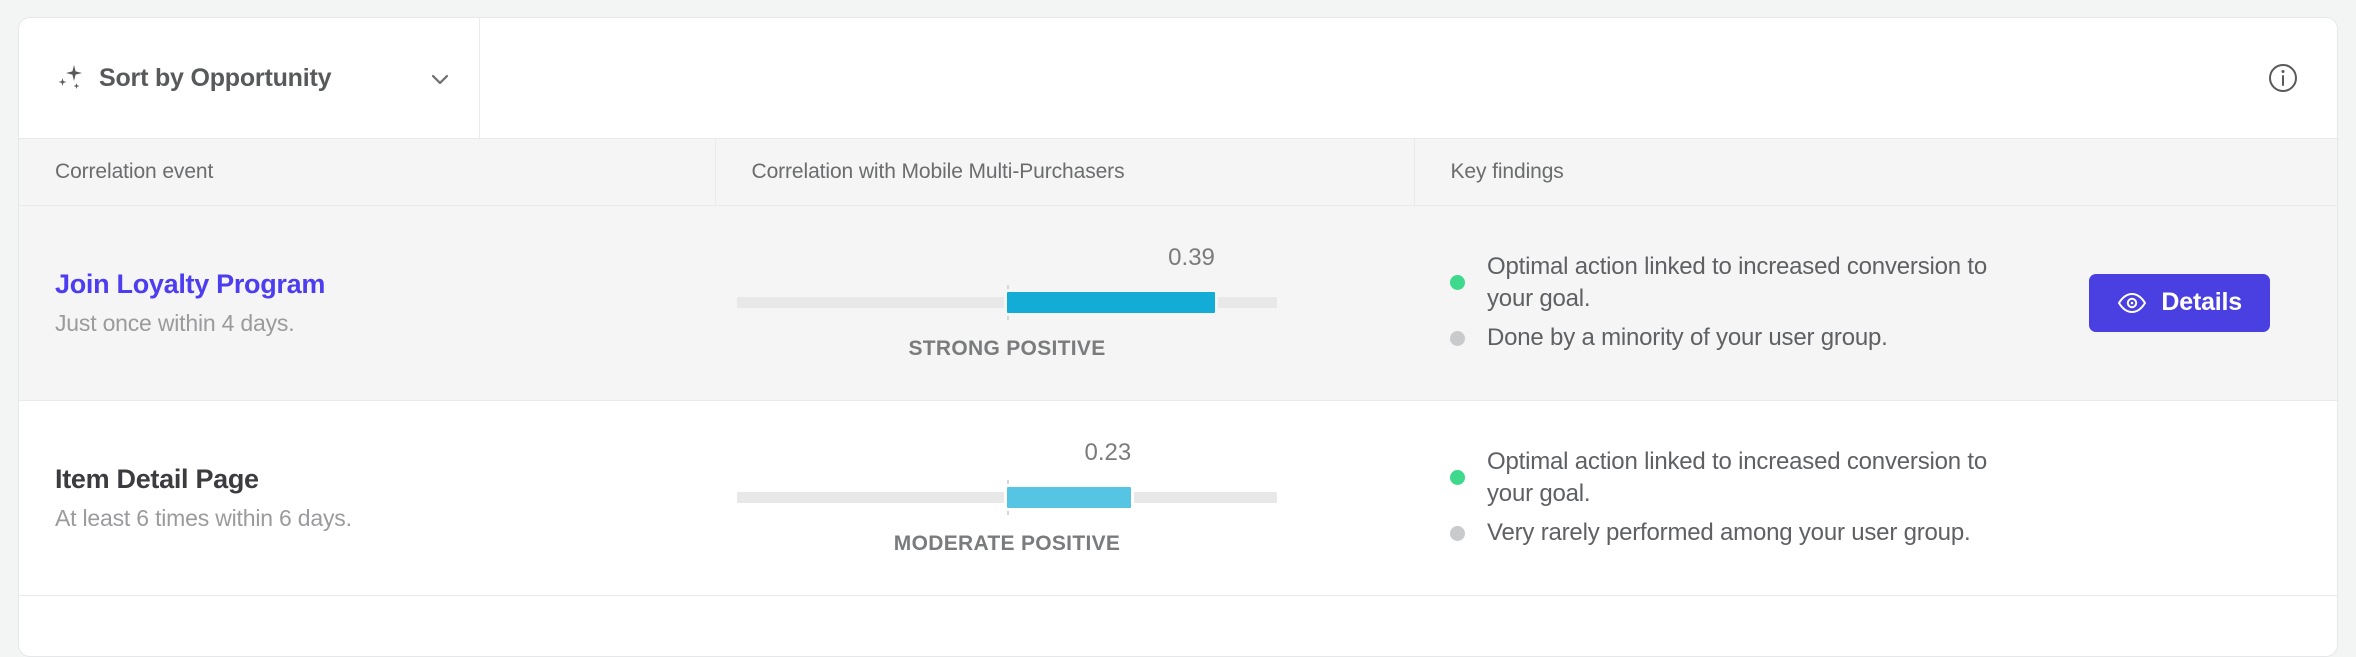 This screenshot has height=657, width=2356. Describe the element at coordinates (1687, 338) in the screenshot. I see `finding-text: Done by a minority of your user group.` at that location.